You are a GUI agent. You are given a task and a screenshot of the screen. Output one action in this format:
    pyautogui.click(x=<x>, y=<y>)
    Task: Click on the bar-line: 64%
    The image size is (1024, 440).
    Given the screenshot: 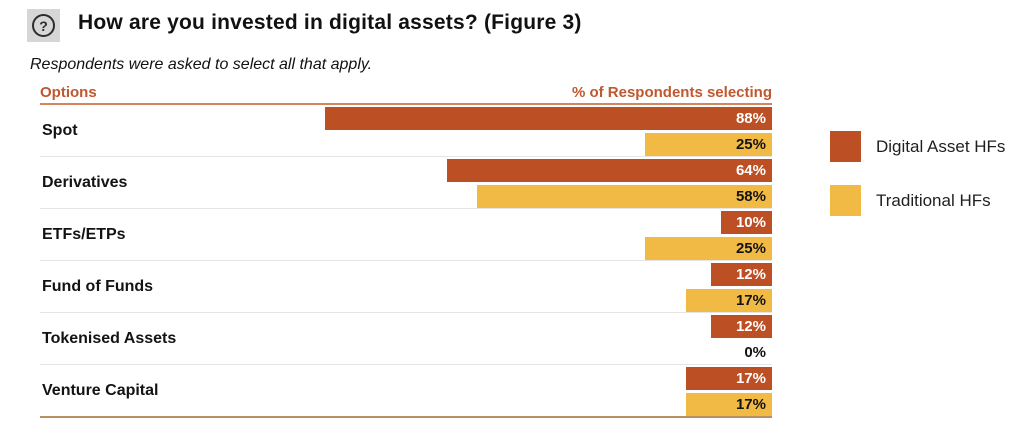 What is the action you would take?
    pyautogui.click(x=609, y=170)
    